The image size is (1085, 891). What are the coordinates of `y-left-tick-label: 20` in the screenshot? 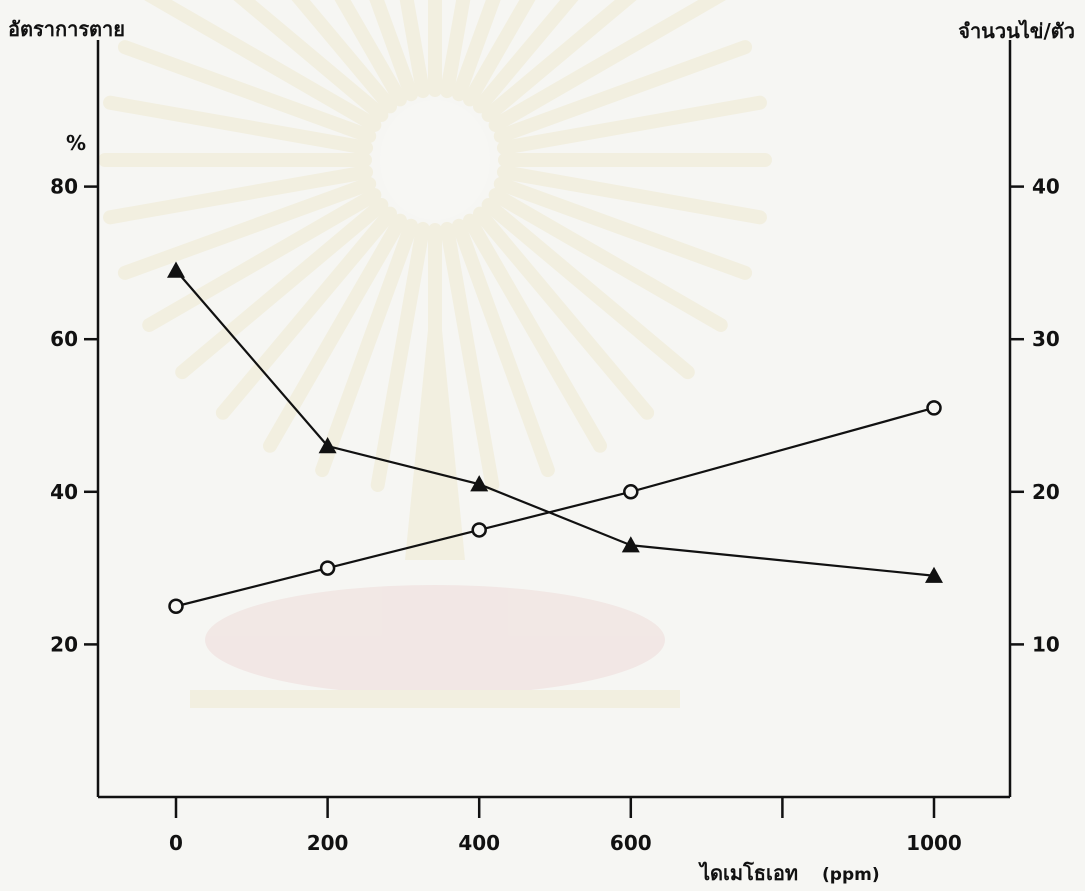 It's located at (64, 644).